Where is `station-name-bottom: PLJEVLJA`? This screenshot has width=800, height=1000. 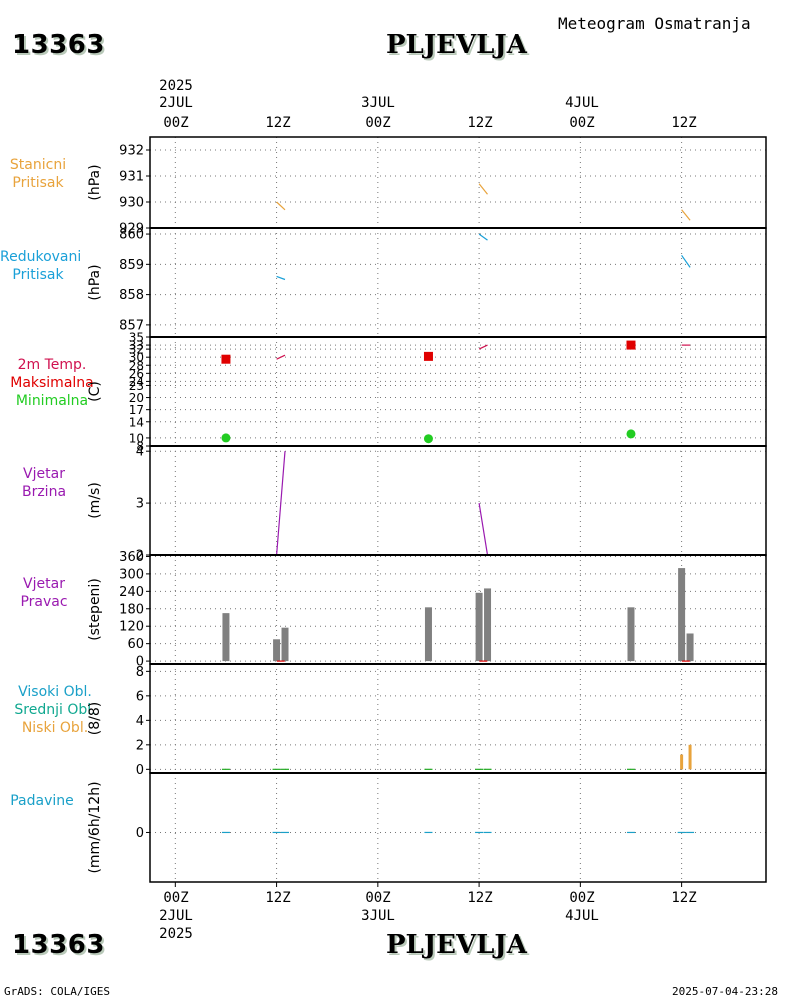
station-name-bottom: PLJEVLJA is located at coordinates (456, 945).